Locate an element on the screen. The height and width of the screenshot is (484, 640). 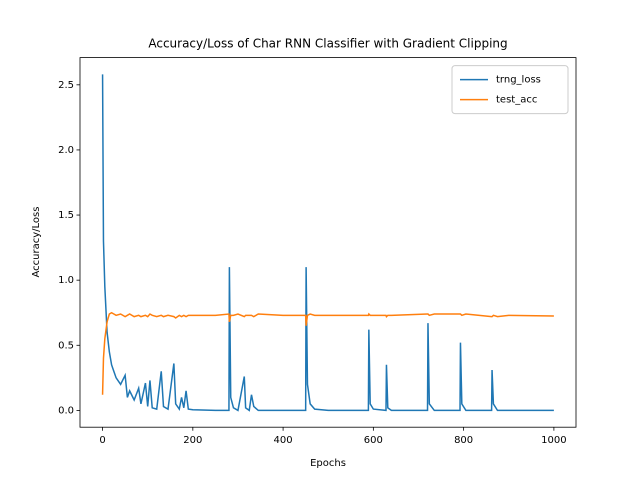
y-tick-label: 1.0 is located at coordinates (66, 280).